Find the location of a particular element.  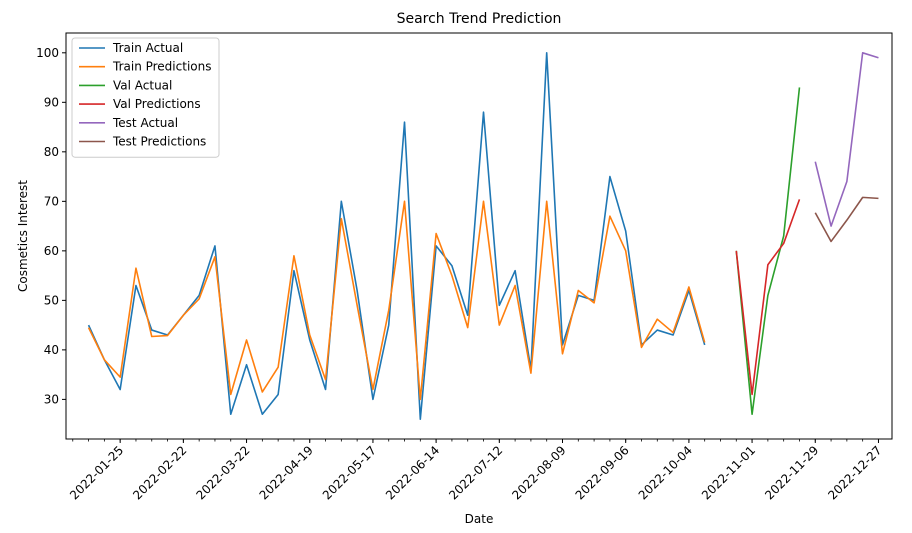

legend-box is located at coordinates (145, 97).